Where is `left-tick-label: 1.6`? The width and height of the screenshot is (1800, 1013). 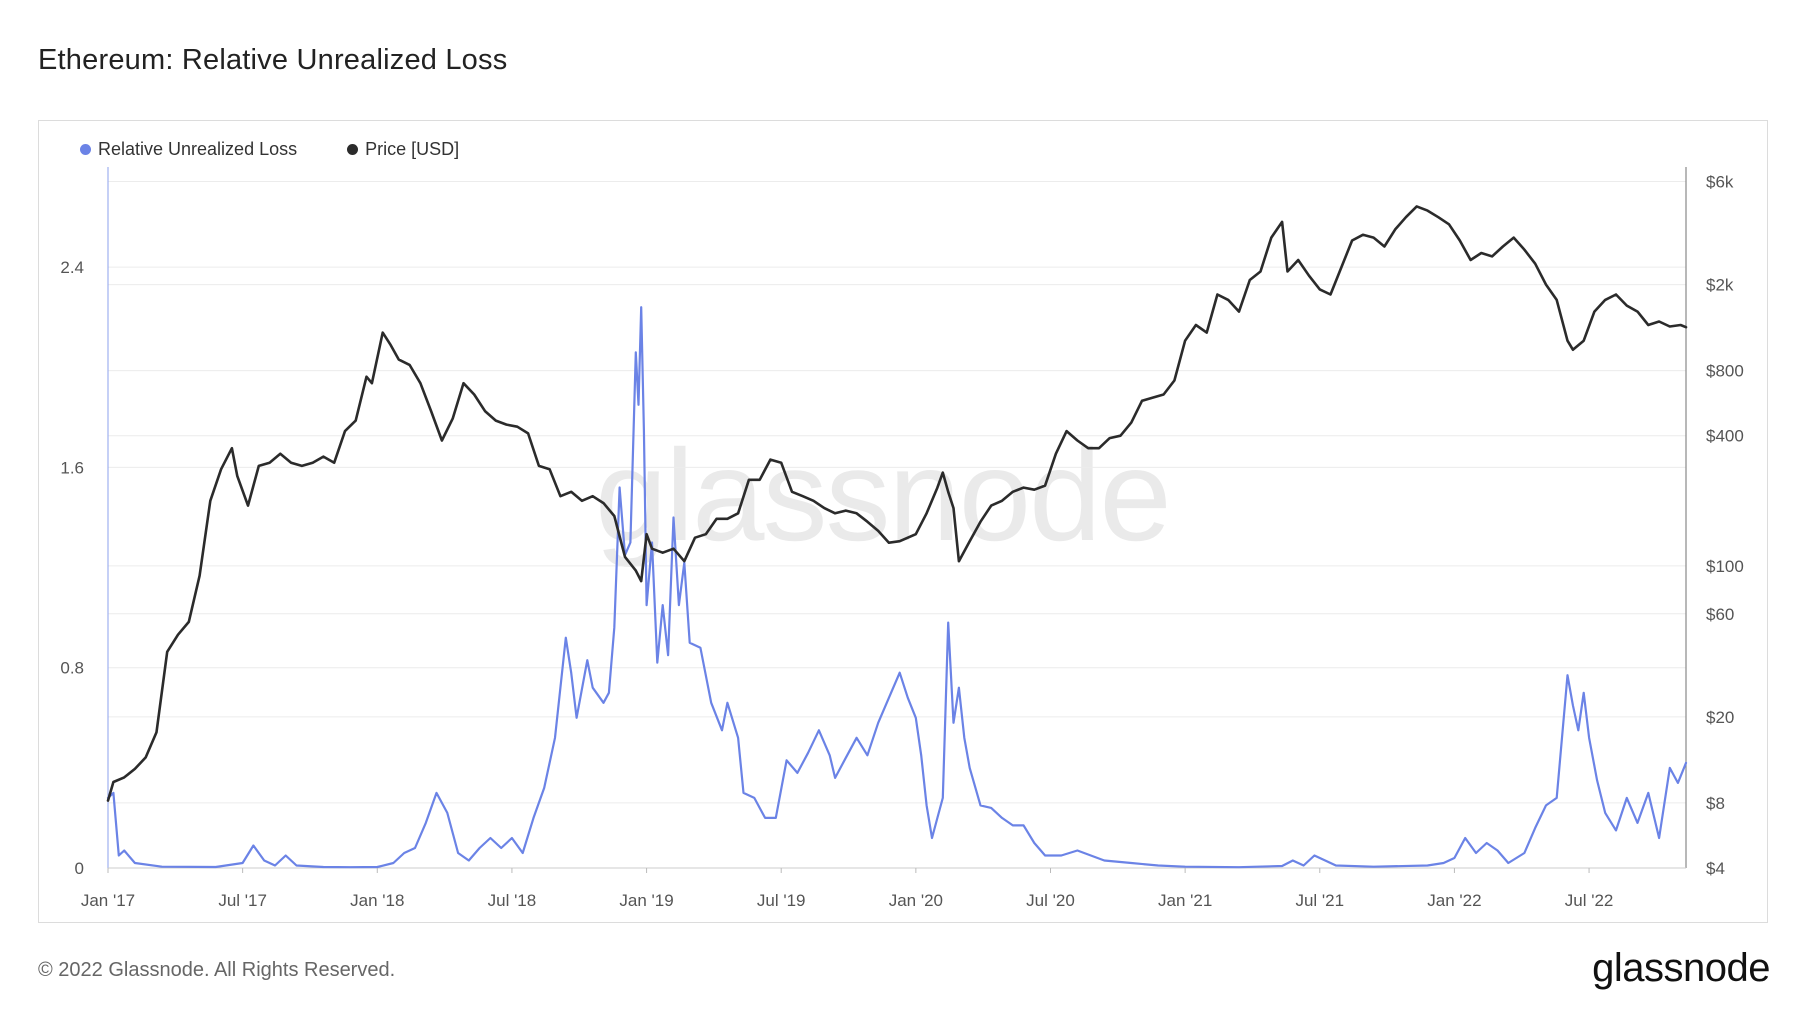
left-tick-label: 1.6 is located at coordinates (72, 467).